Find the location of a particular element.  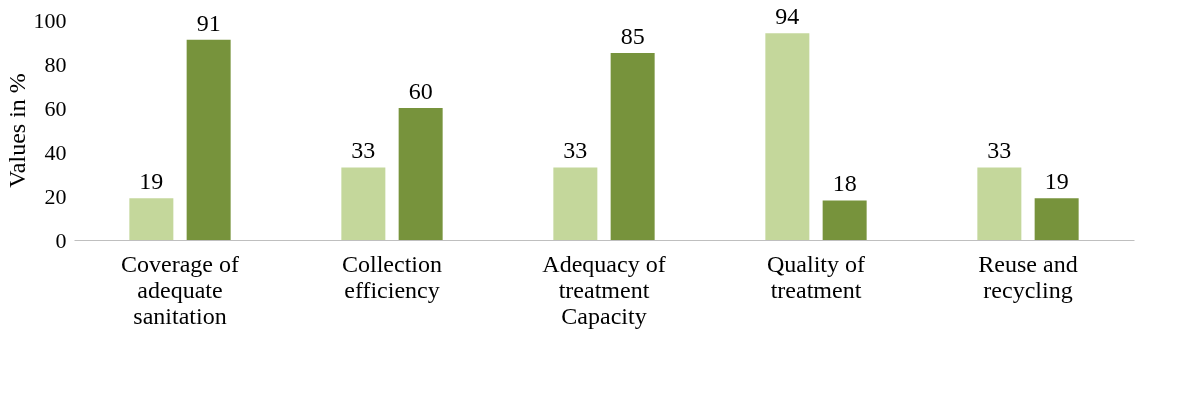

y-axis-title: Values in % is located at coordinates (16, 130).